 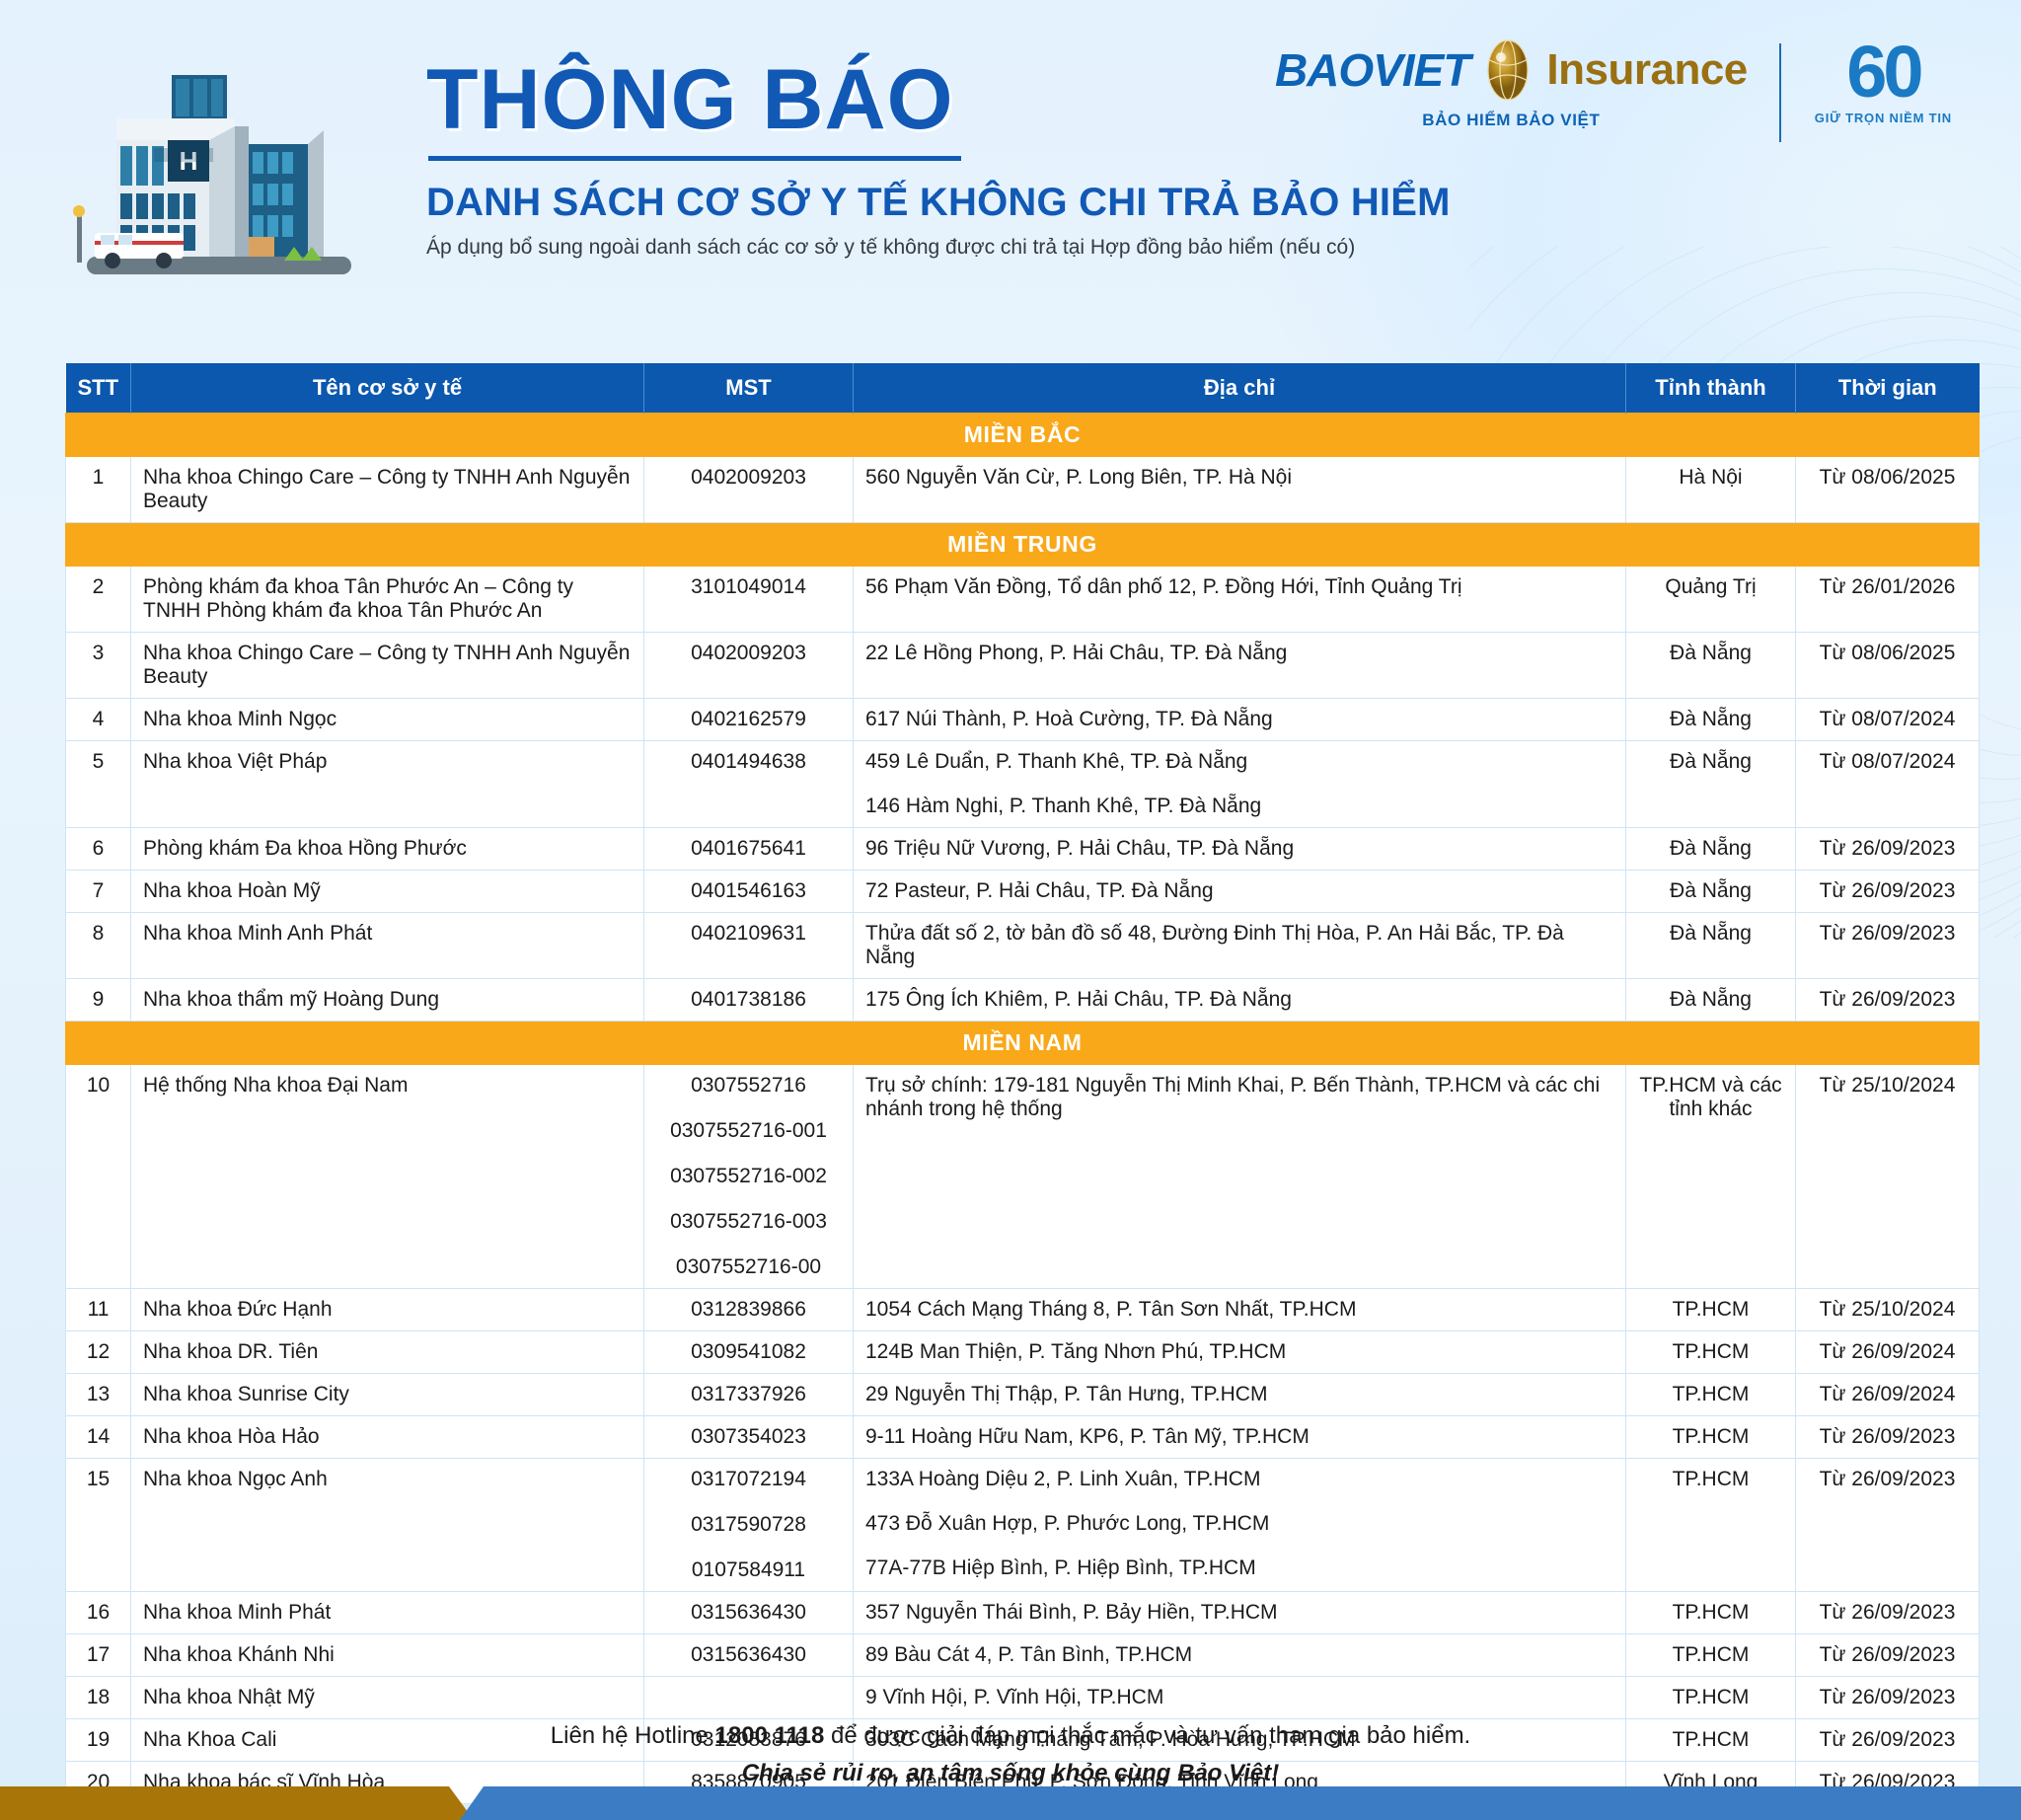 I want to click on cell-mst: 0402162579, so click(x=748, y=719).